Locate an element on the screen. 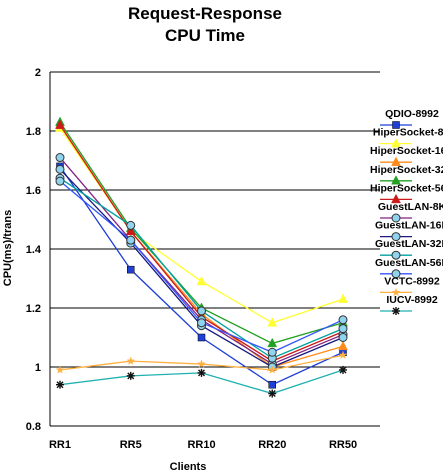 The height and width of the screenshot is (474, 443). y-axis-label: CPU(ms)/trans is located at coordinates (8, 248).